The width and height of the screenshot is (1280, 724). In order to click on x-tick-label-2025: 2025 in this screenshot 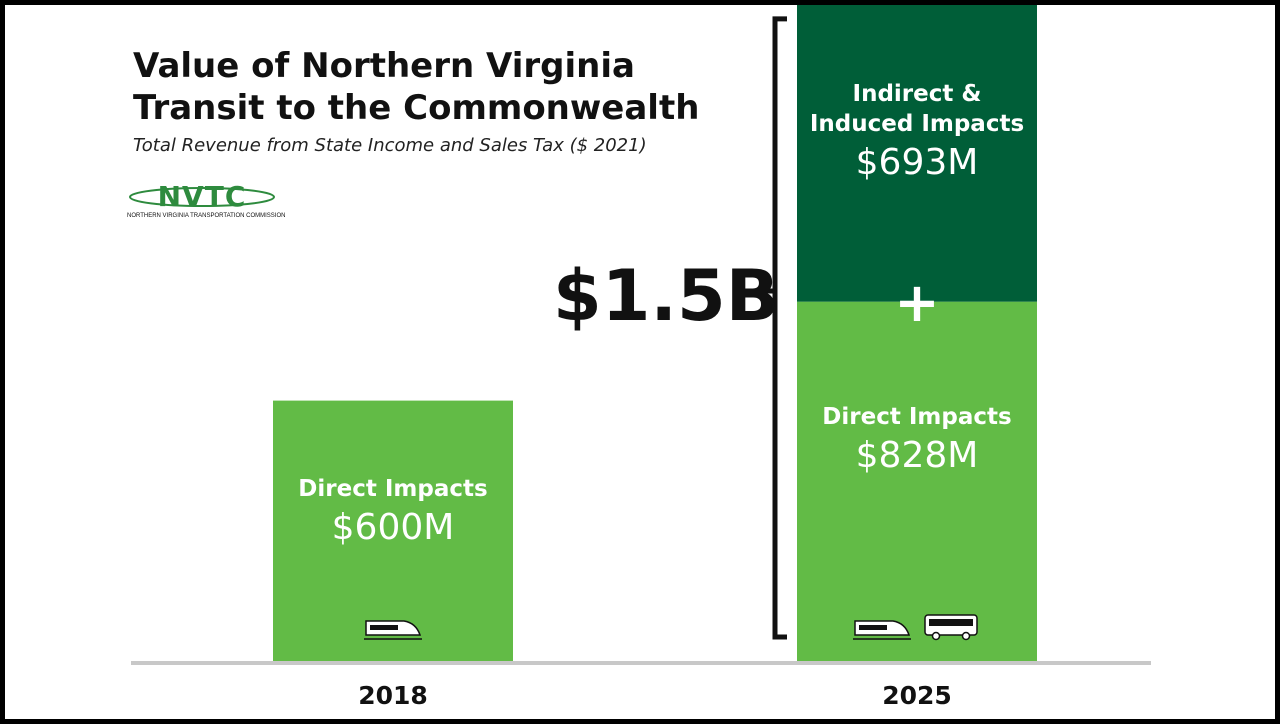, I will do `click(917, 695)`.